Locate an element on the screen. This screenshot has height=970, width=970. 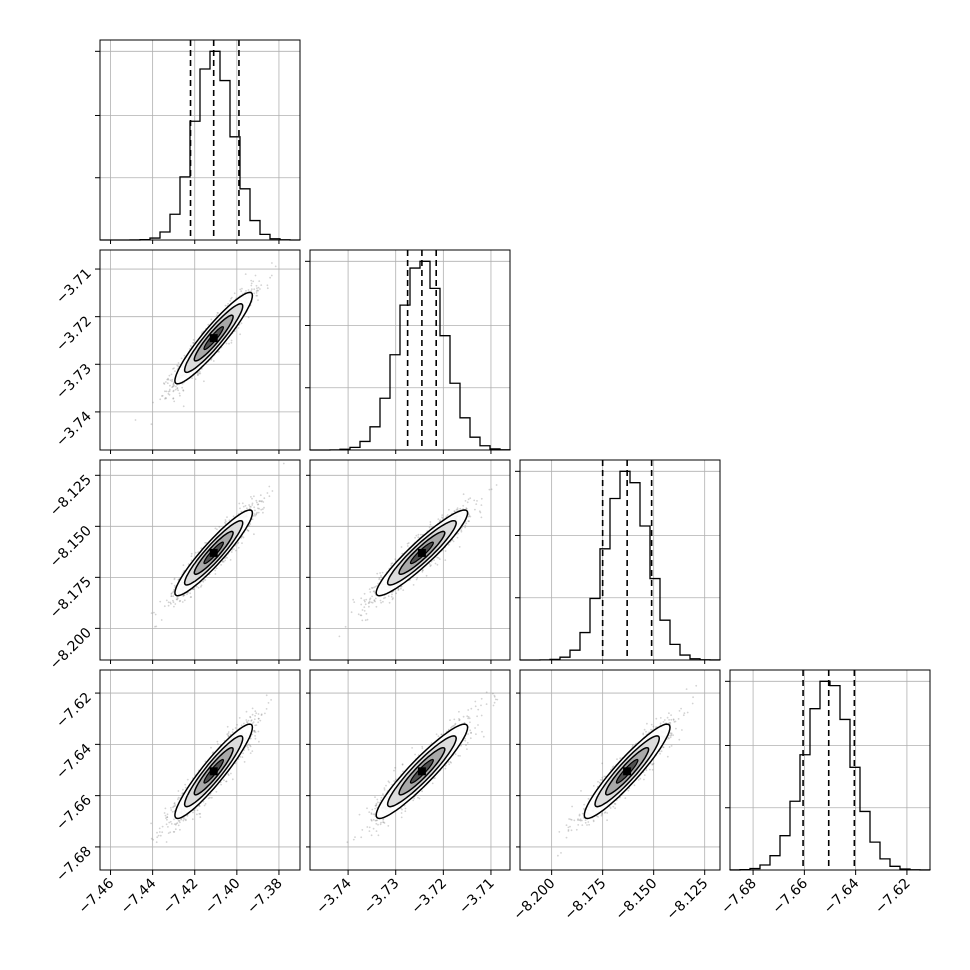
density-peak is located at coordinates (213, 338).